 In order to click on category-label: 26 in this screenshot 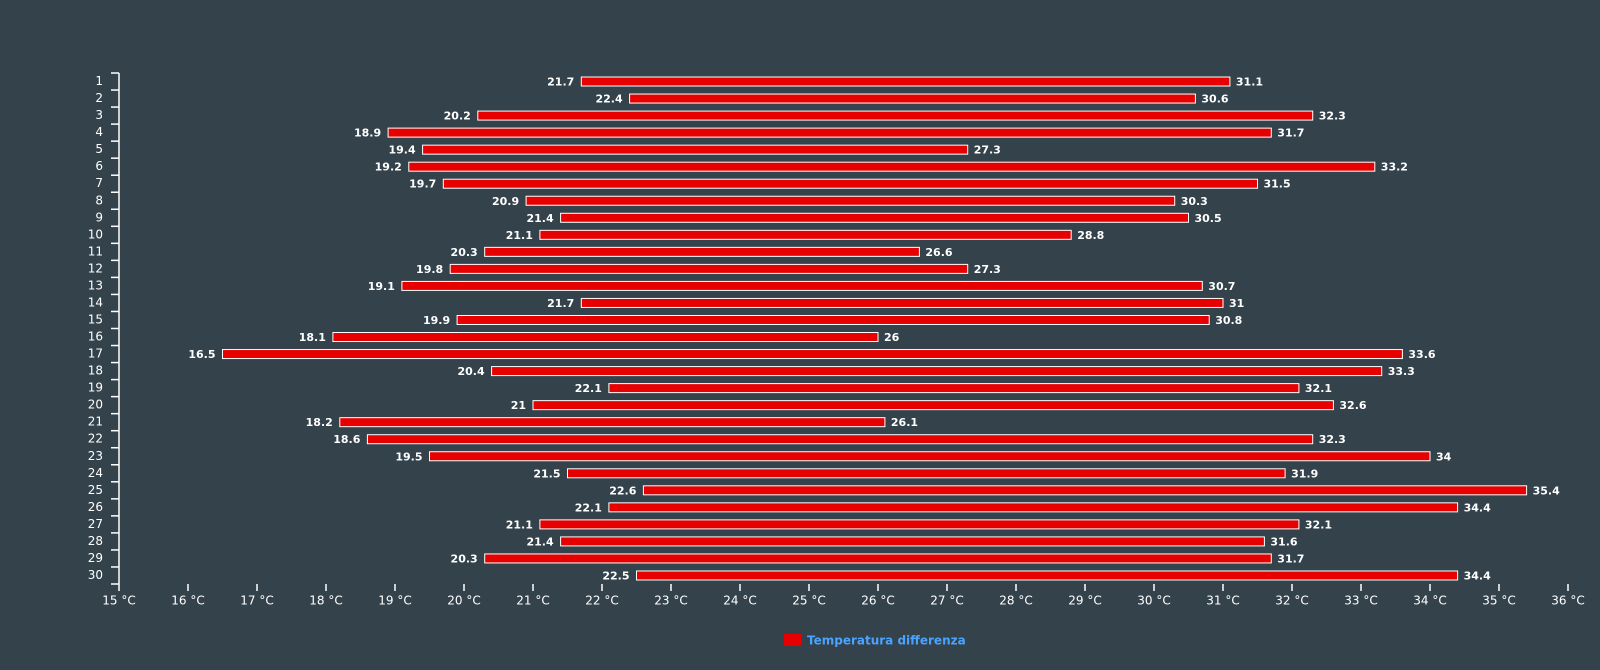, I will do `click(95, 507)`.